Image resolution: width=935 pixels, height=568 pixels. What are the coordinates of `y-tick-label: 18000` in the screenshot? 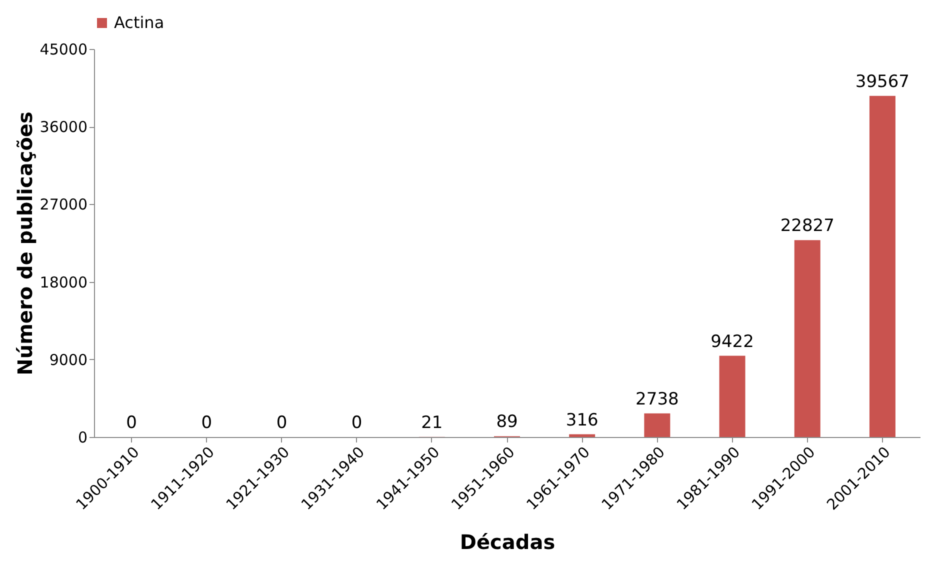 It's located at (64, 282).